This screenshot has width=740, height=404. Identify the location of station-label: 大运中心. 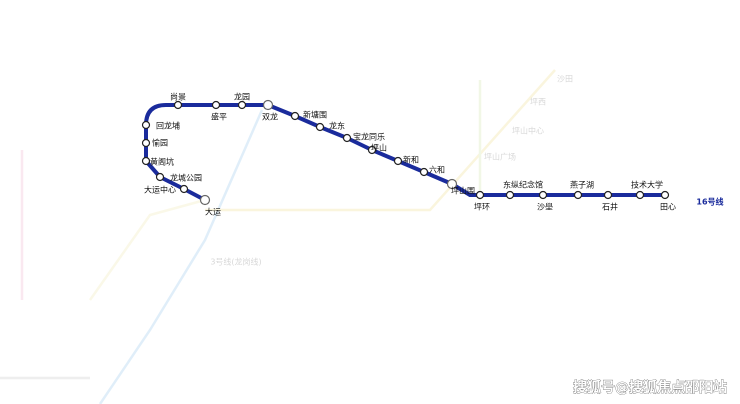
(160, 190).